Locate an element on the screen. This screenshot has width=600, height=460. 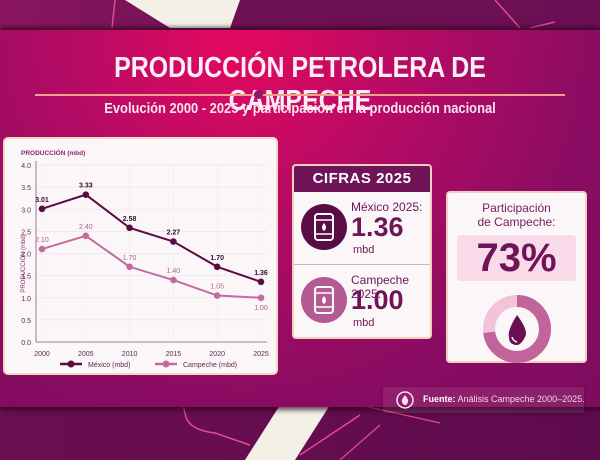
legend-label: Campeche (mbd) is located at coordinates (210, 365).